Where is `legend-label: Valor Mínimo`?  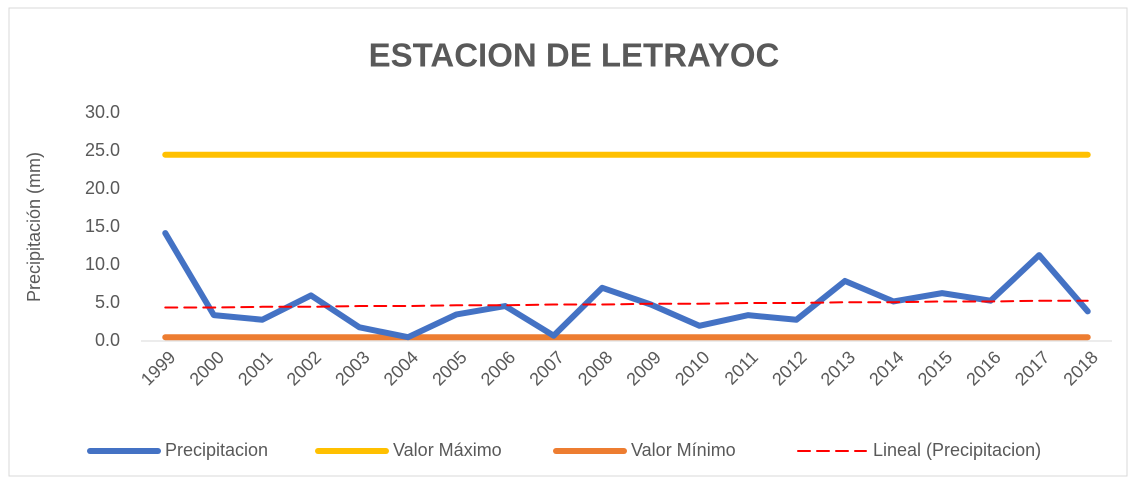 legend-label: Valor Mínimo is located at coordinates (683, 450).